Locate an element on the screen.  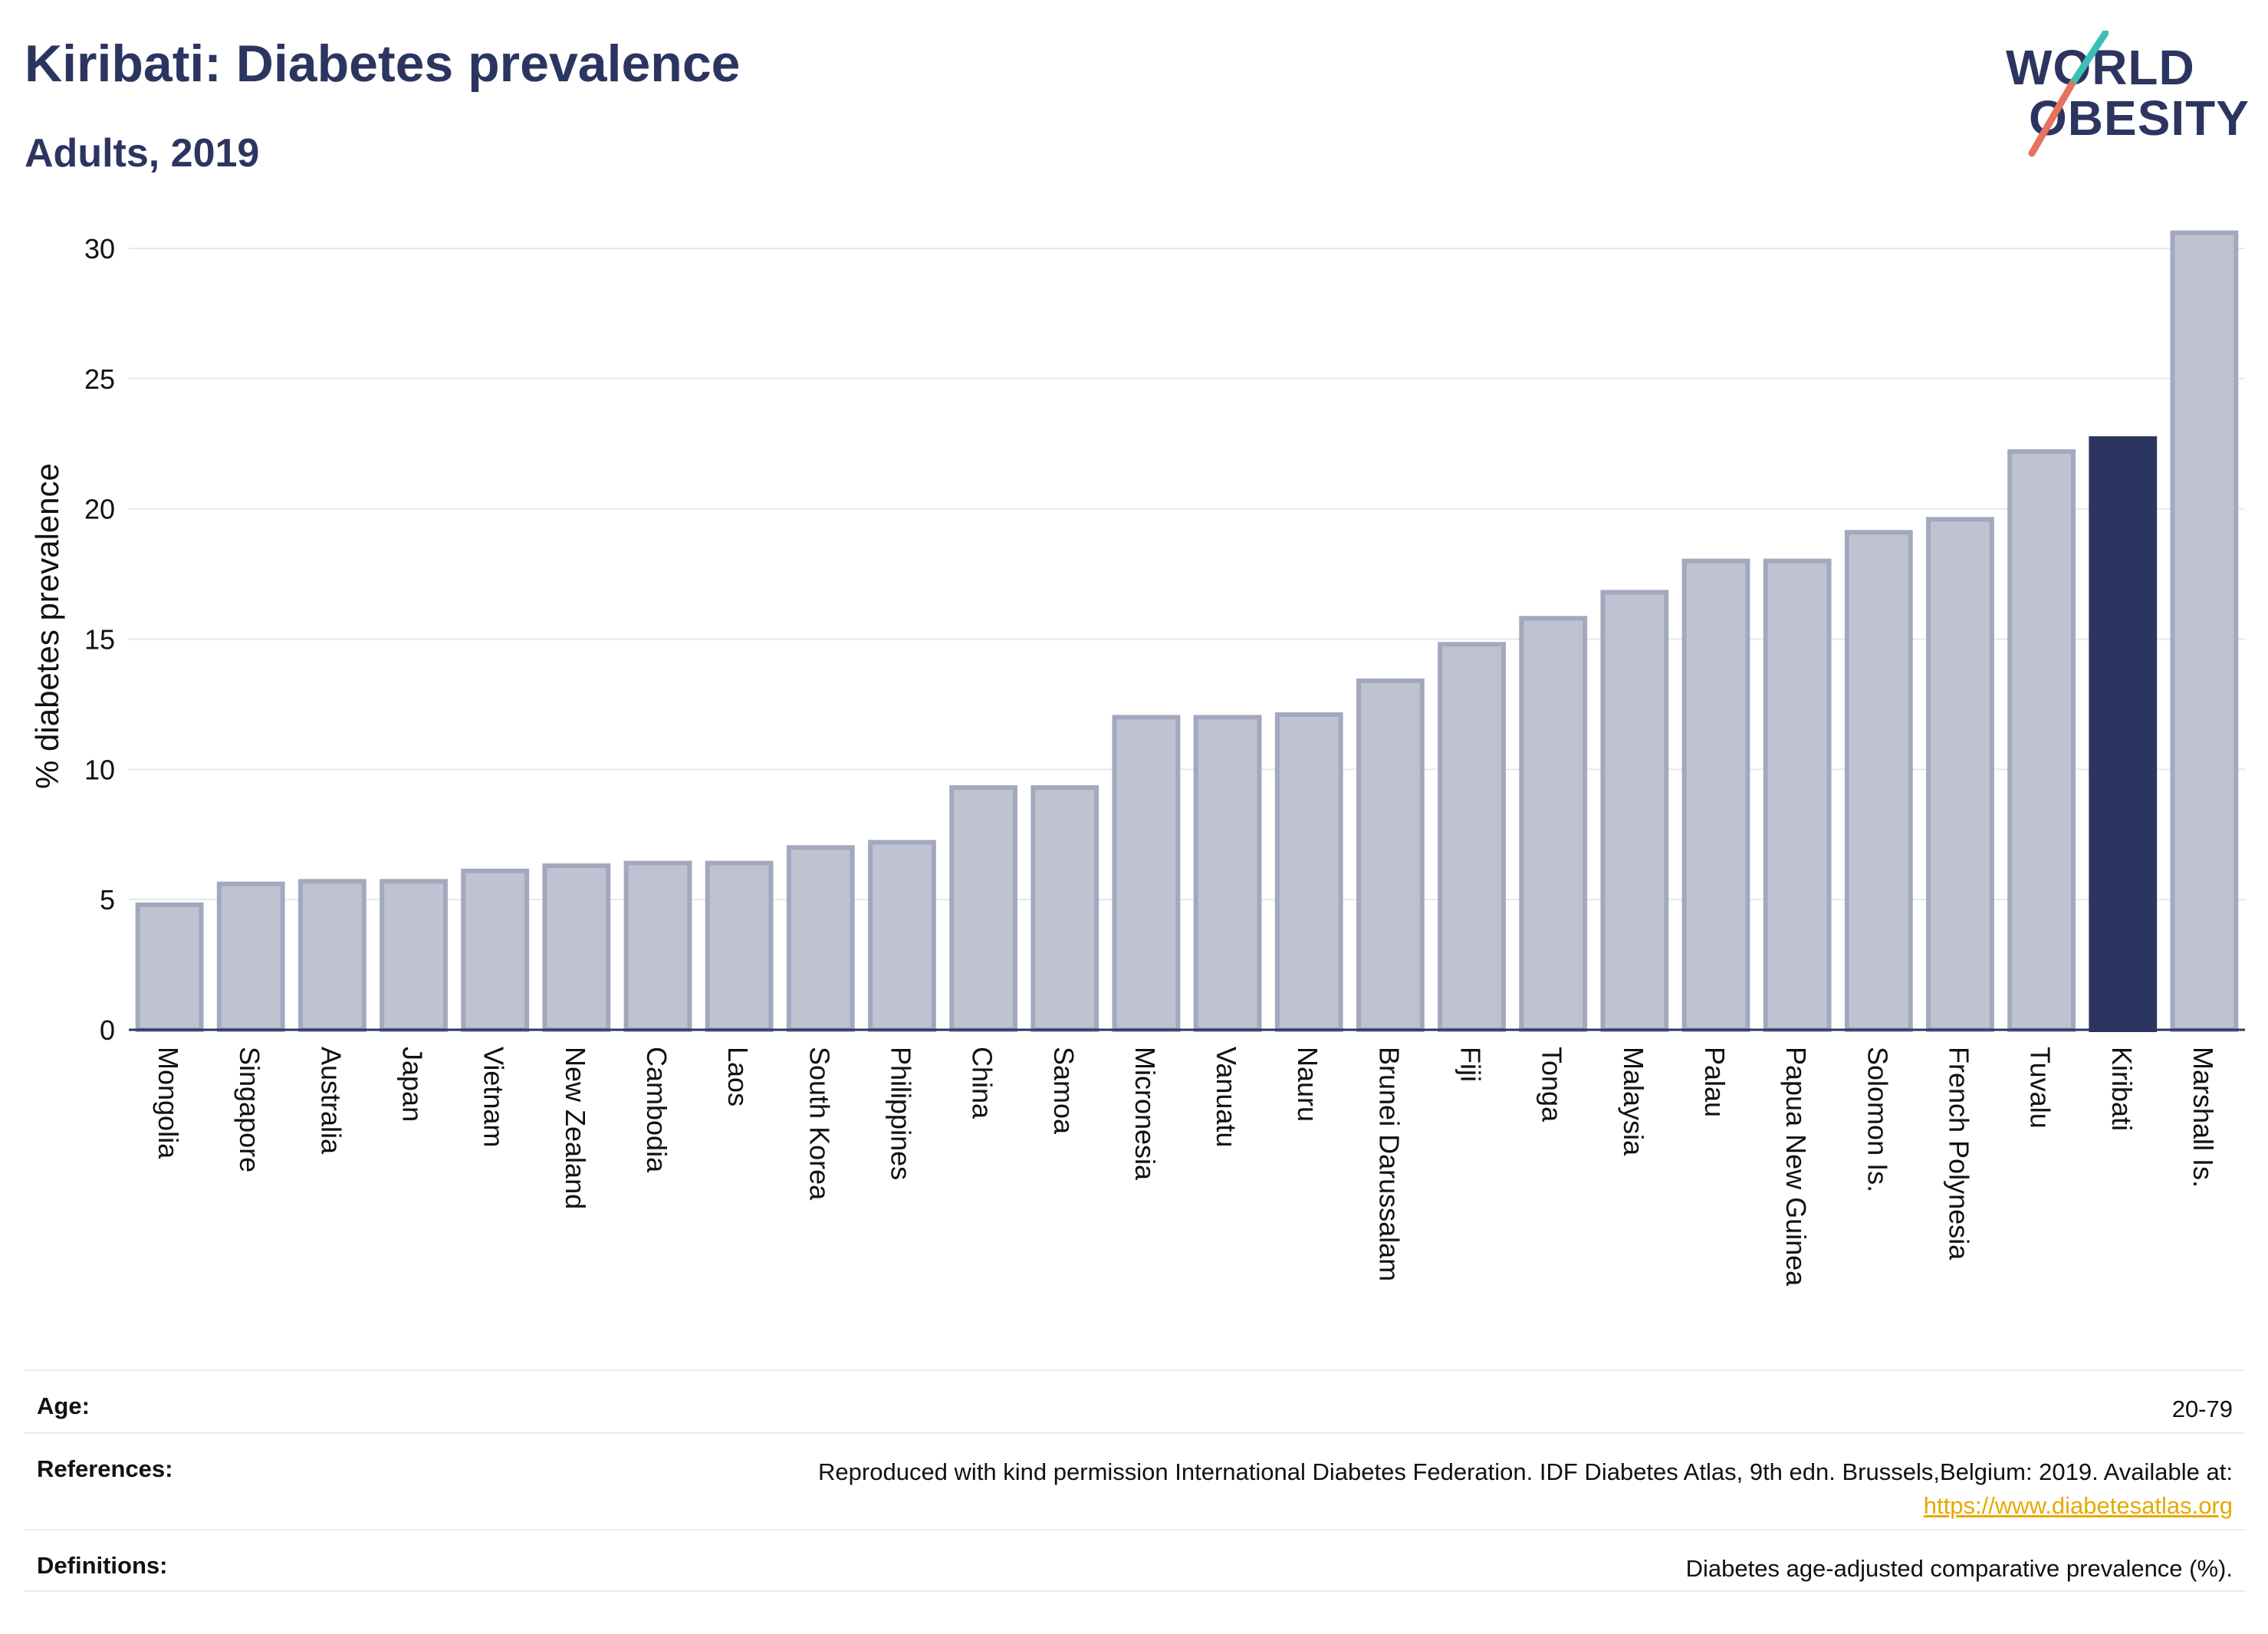
x-tick-label: Australia is located at coordinates (331, 1101).